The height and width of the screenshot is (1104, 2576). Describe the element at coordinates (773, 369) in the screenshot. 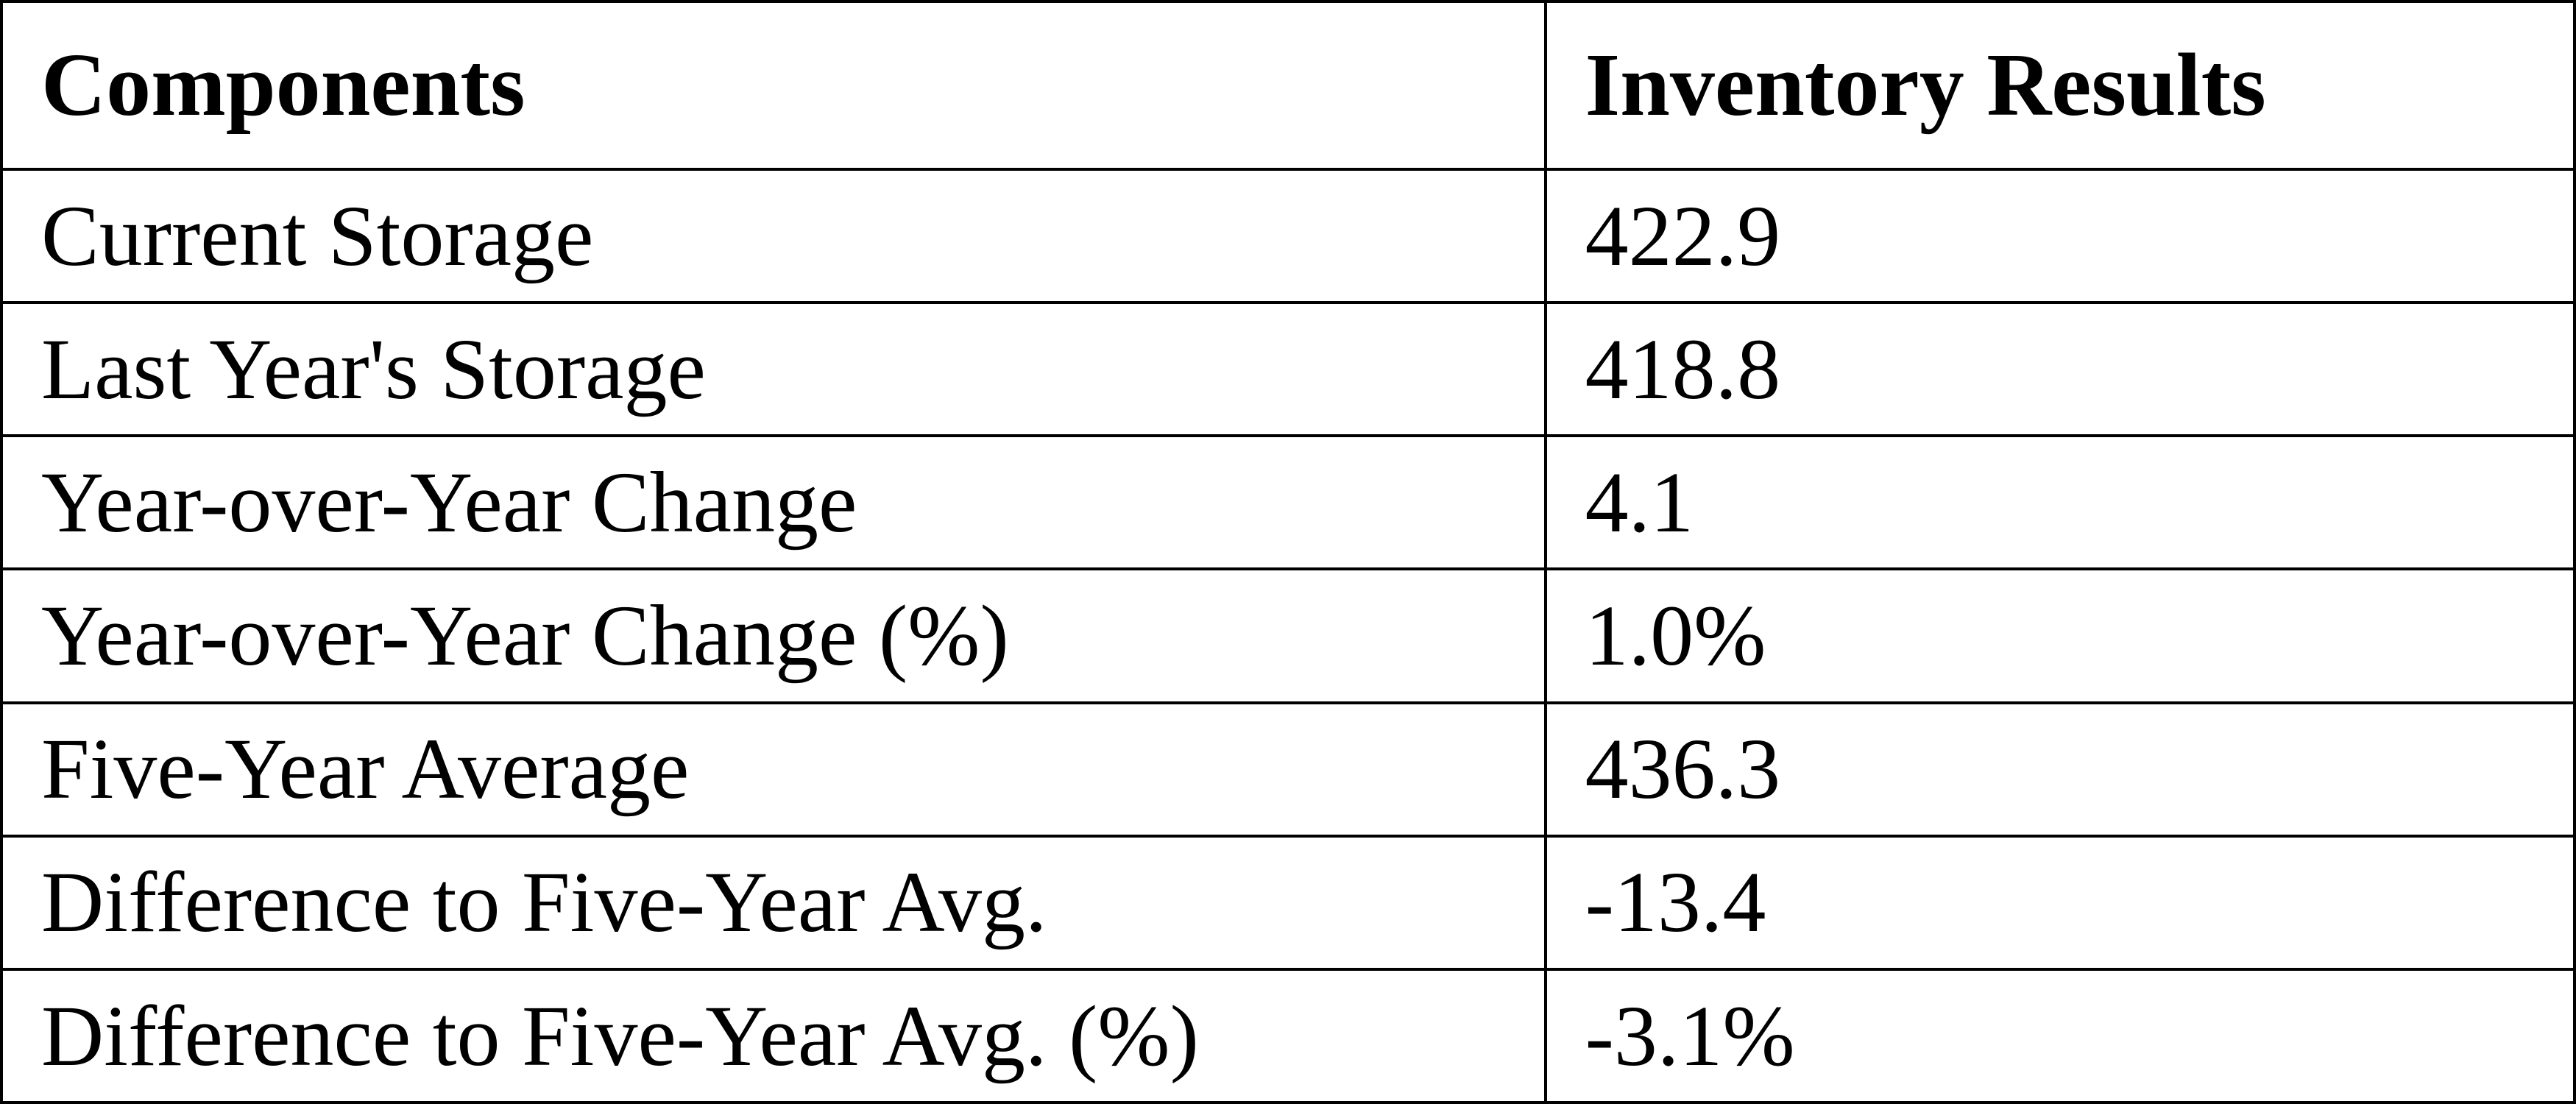

I see `component-cell: Last Year's Storage` at that location.